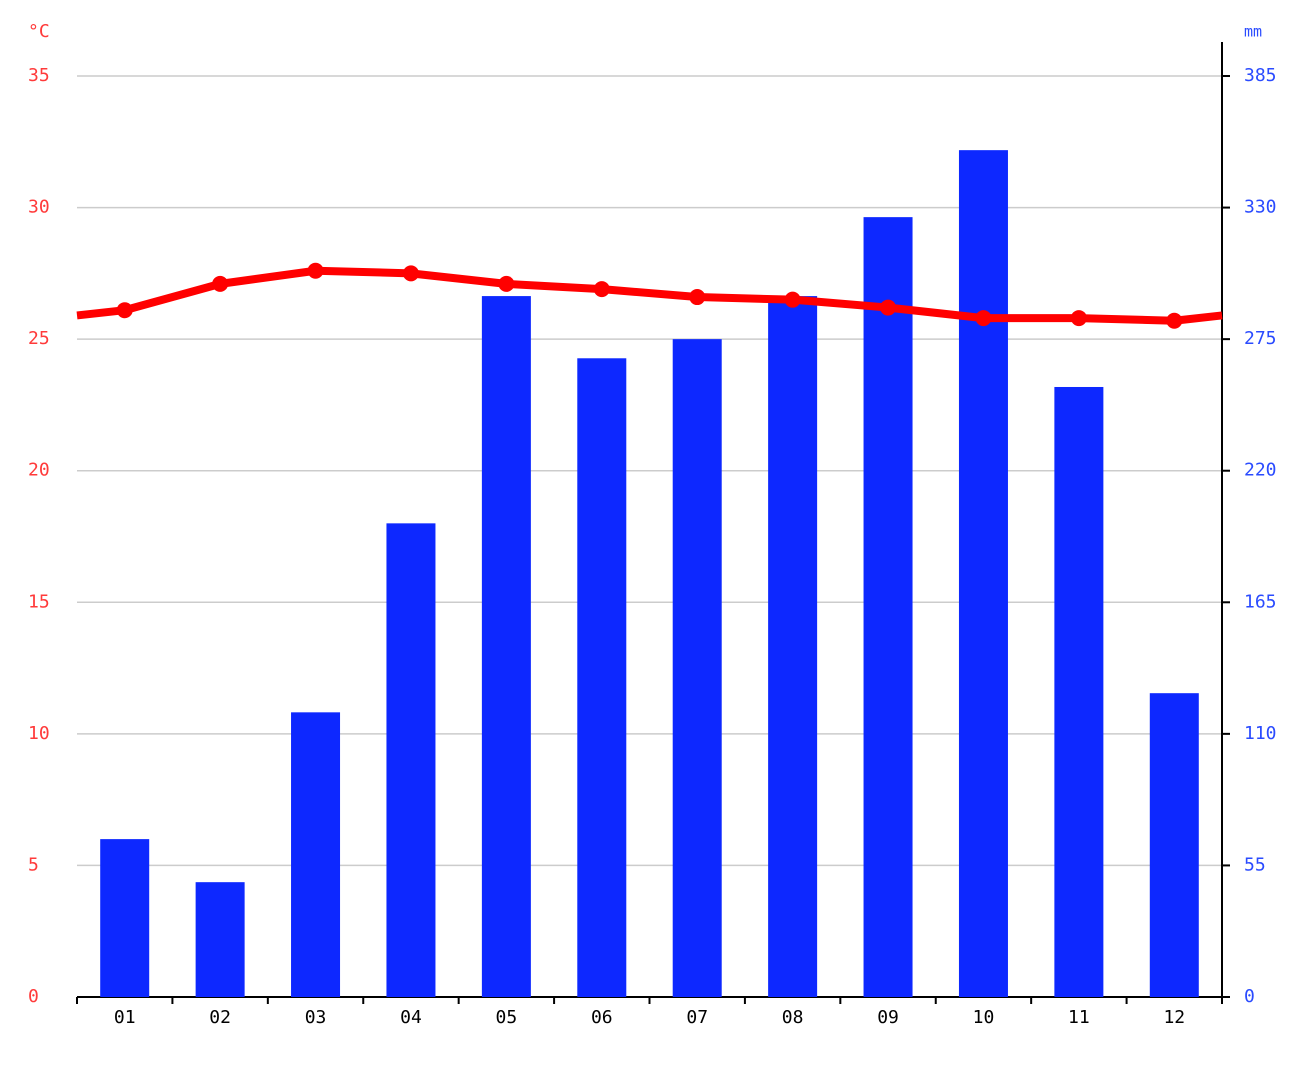 Image resolution: width=1304 pixels, height=1076 pixels. What do you see at coordinates (1260, 470) in the screenshot?
I see `y2-tick-label: 220` at bounding box center [1260, 470].